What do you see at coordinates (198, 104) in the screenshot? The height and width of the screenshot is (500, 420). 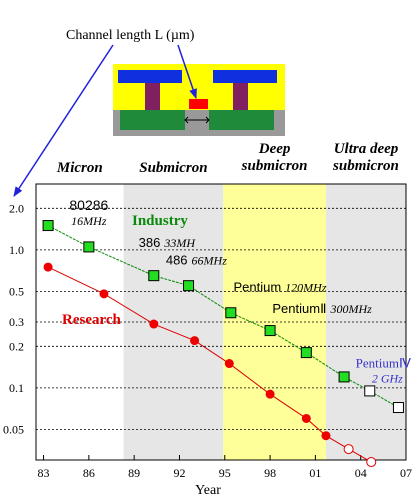 I see `gate` at bounding box center [198, 104].